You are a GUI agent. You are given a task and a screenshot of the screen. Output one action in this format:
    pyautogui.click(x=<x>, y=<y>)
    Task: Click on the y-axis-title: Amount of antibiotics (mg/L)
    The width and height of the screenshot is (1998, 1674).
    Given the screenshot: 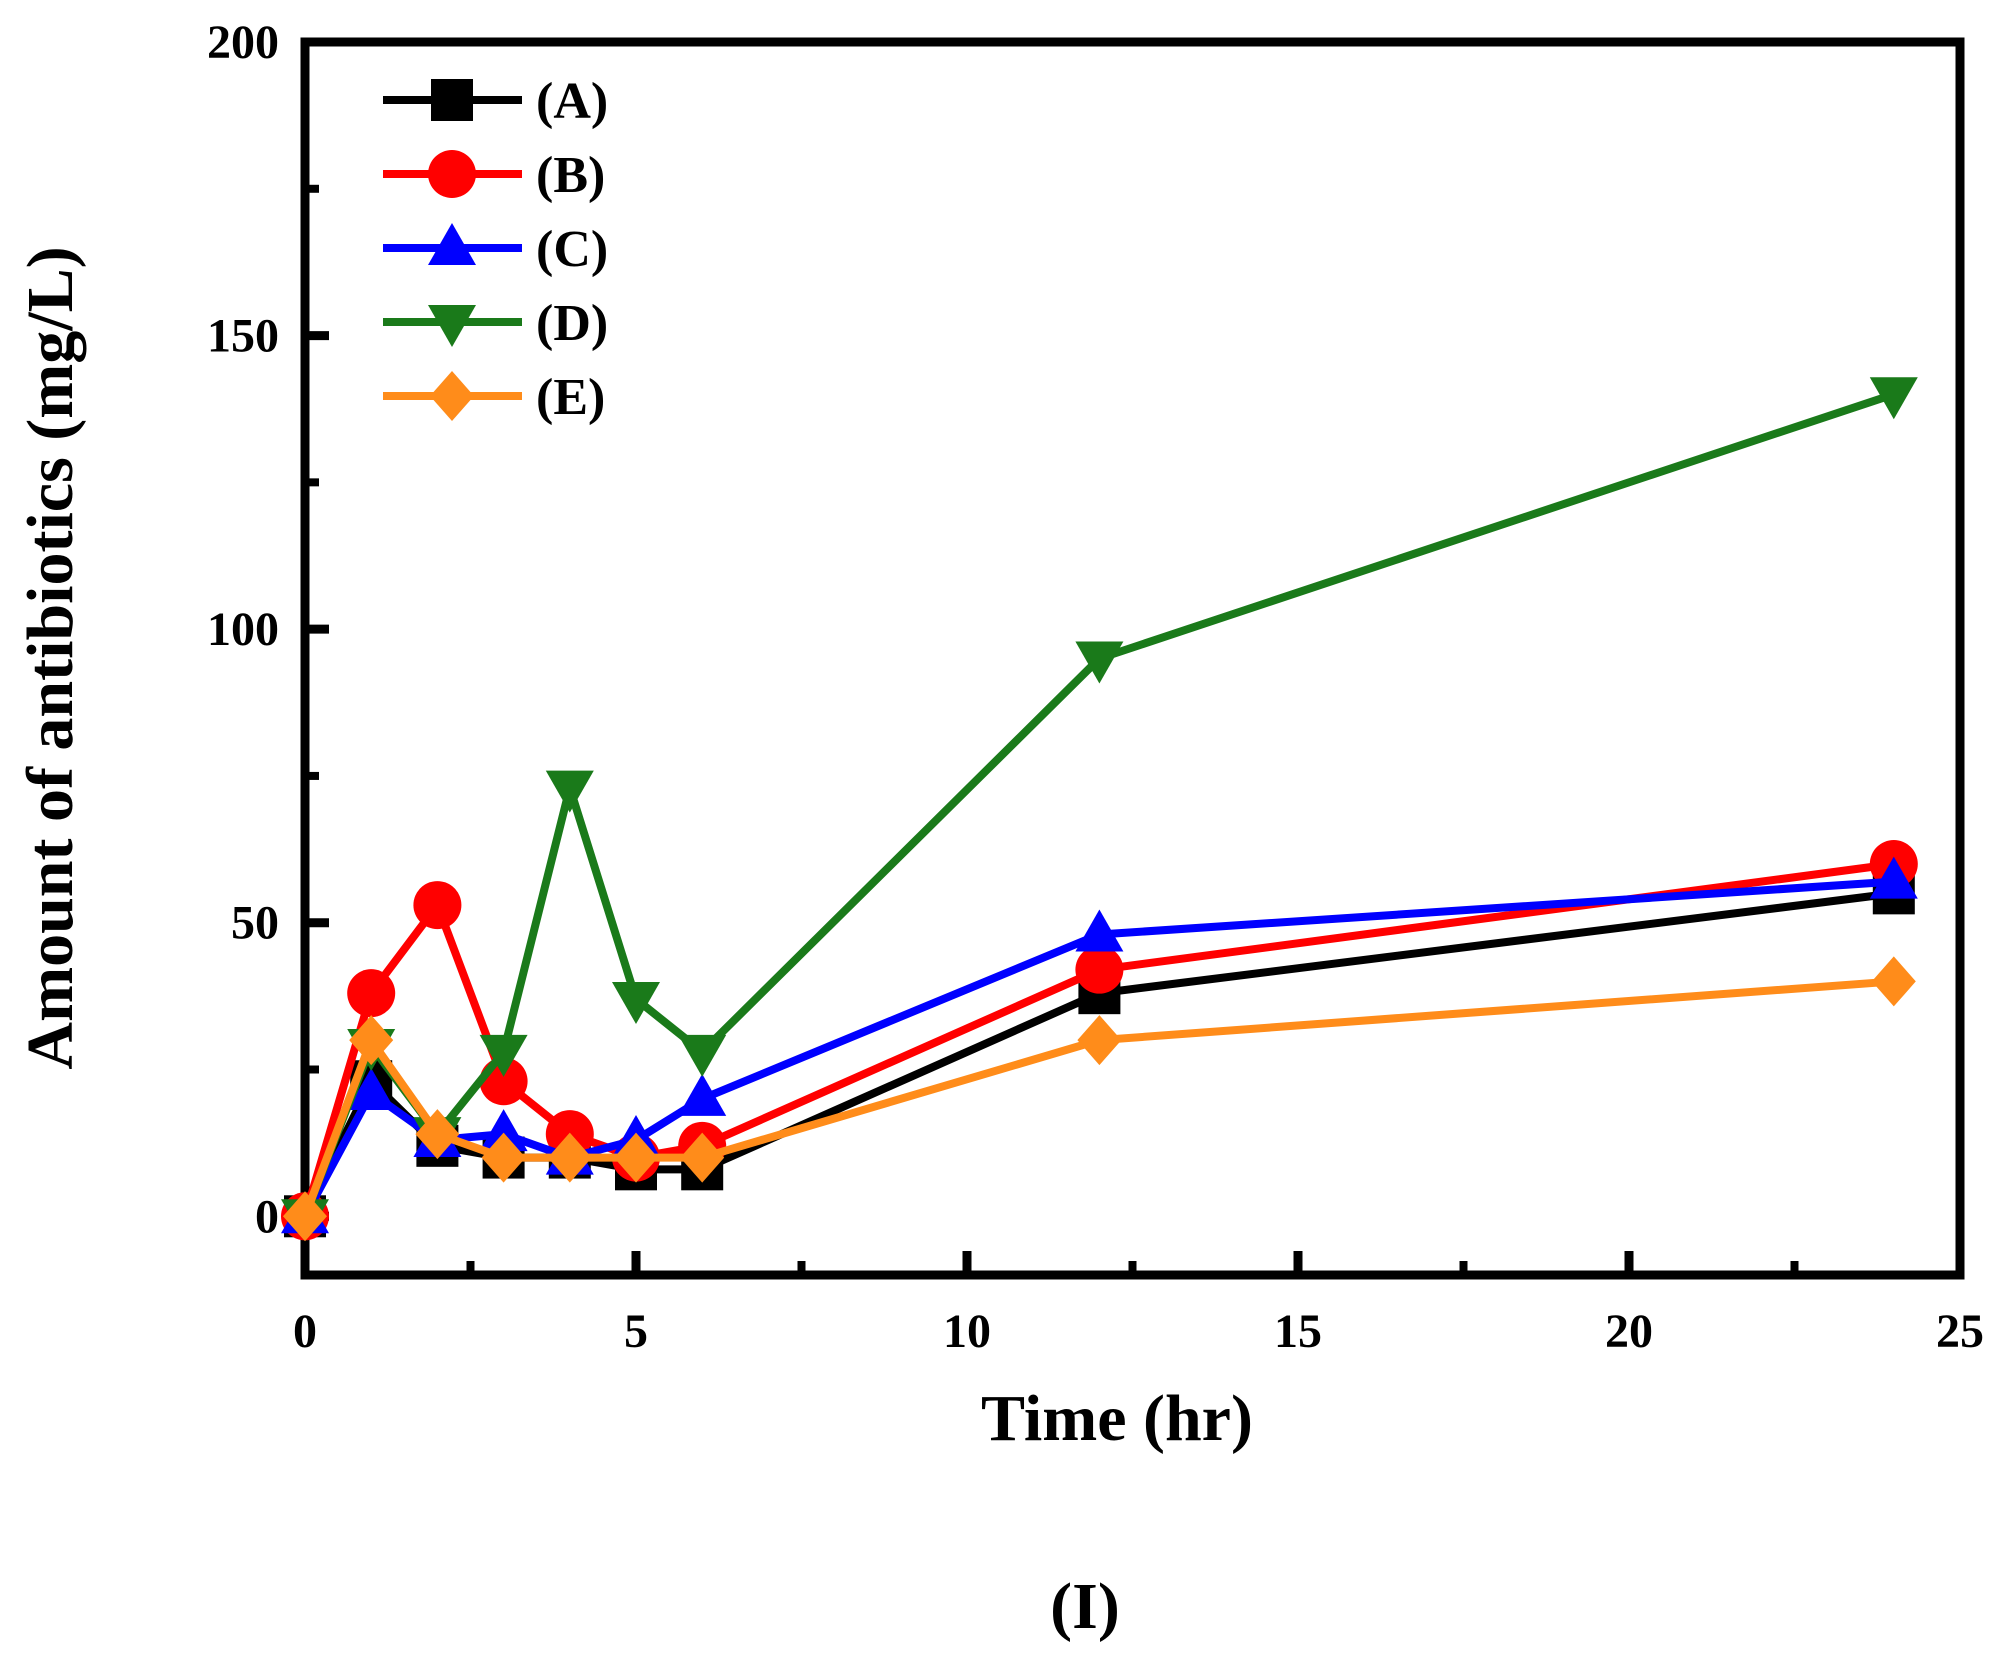 What is the action you would take?
    pyautogui.click(x=50, y=657)
    